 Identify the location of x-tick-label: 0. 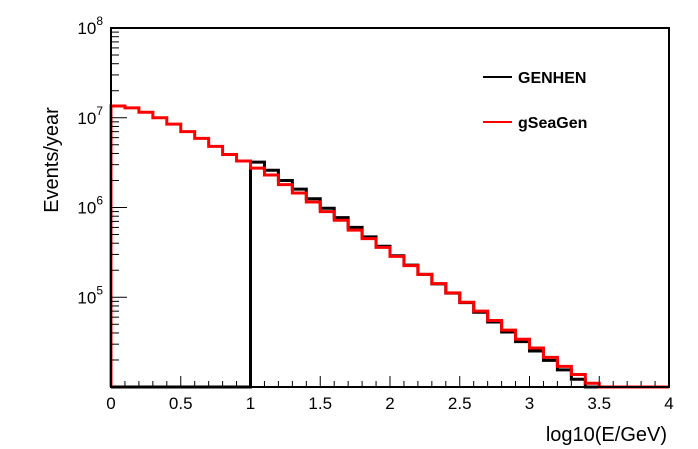
(110, 403).